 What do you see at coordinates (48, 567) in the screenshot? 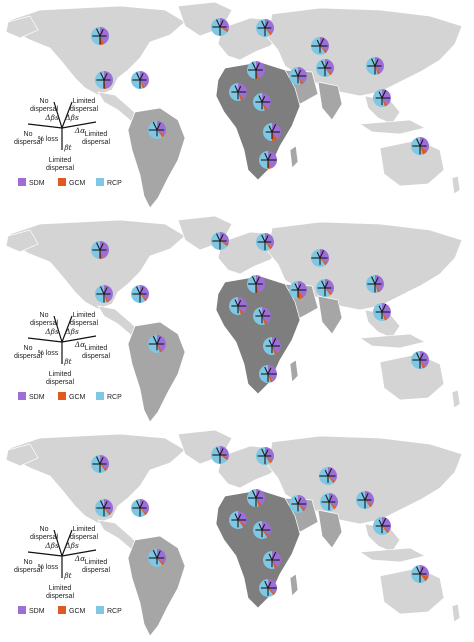
I see `legend-left-metric: % loss` at bounding box center [48, 567].